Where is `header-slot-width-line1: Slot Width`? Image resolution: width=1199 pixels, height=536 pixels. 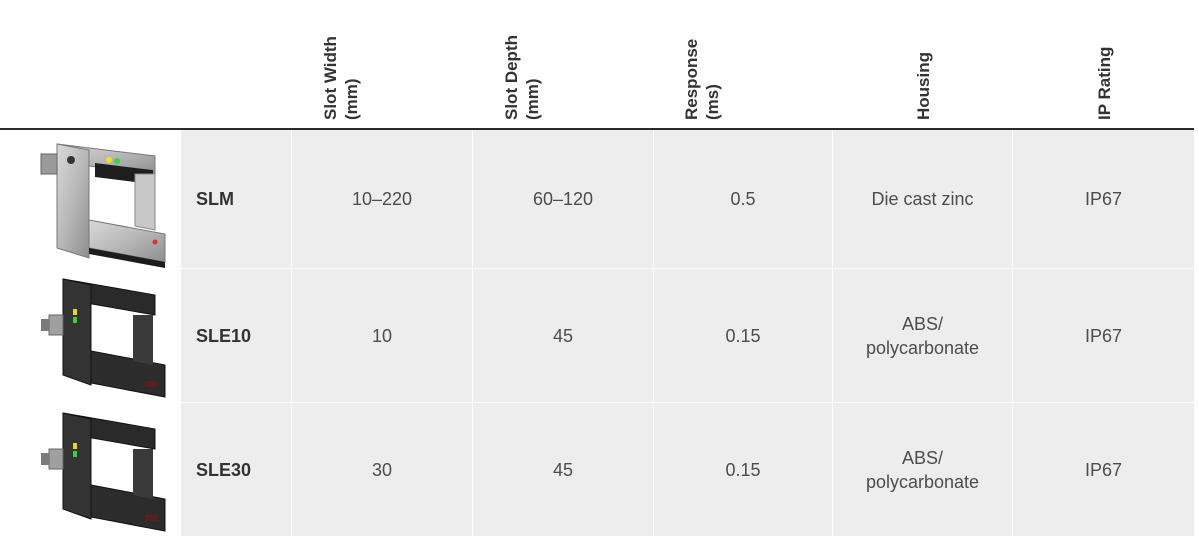
header-slot-width-line1: Slot Width is located at coordinates (330, 78).